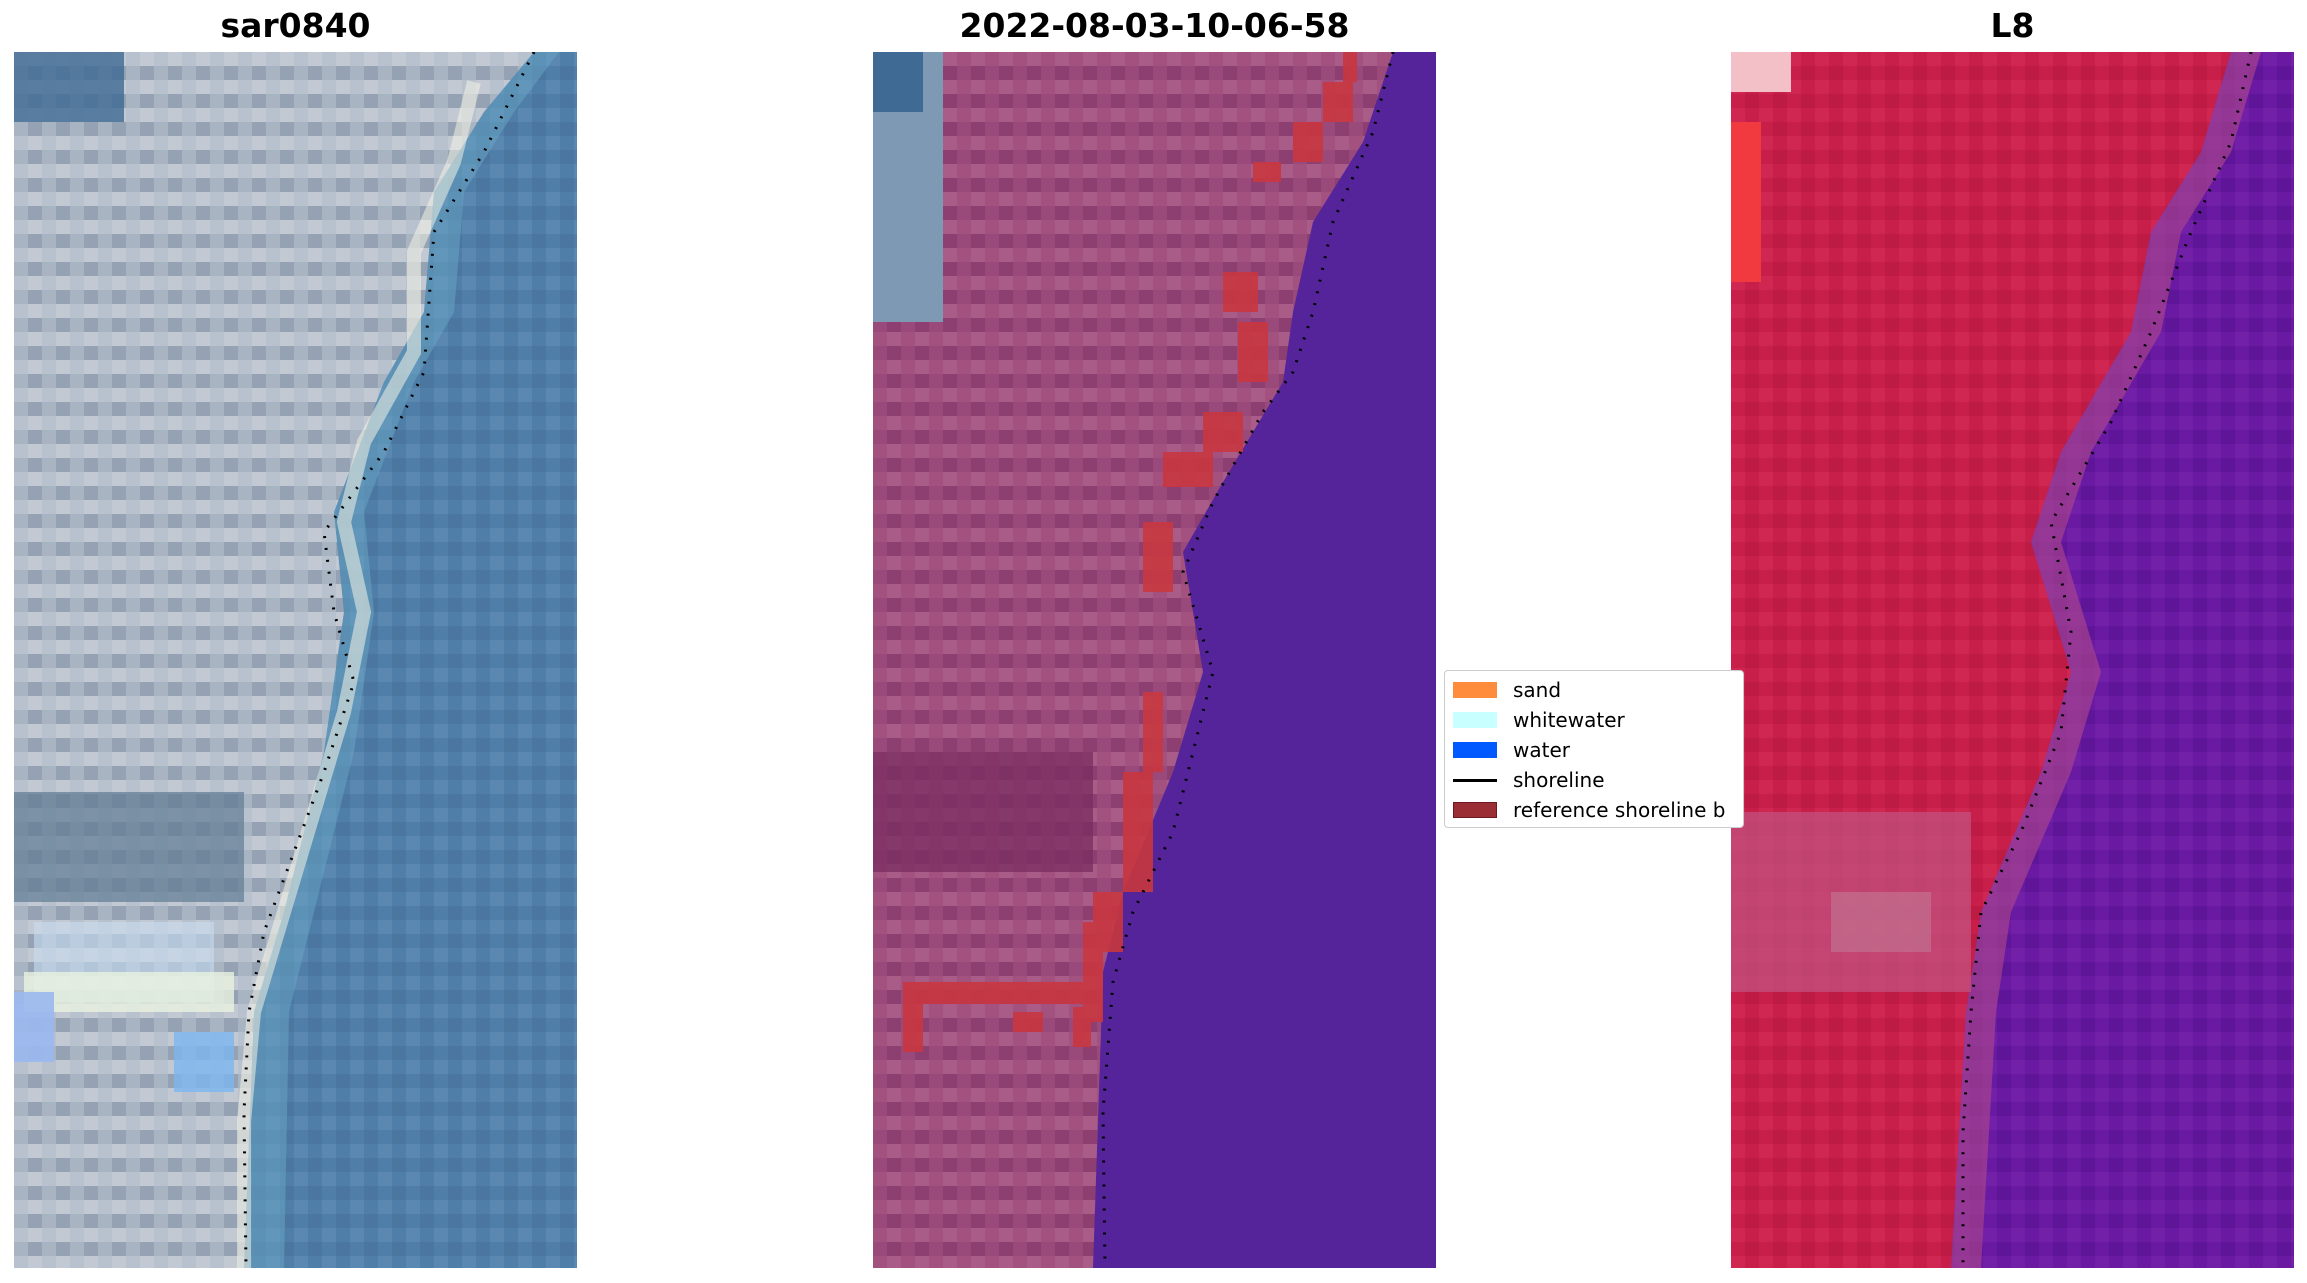  I want to click on shoreline-classified, so click(1248, 660).